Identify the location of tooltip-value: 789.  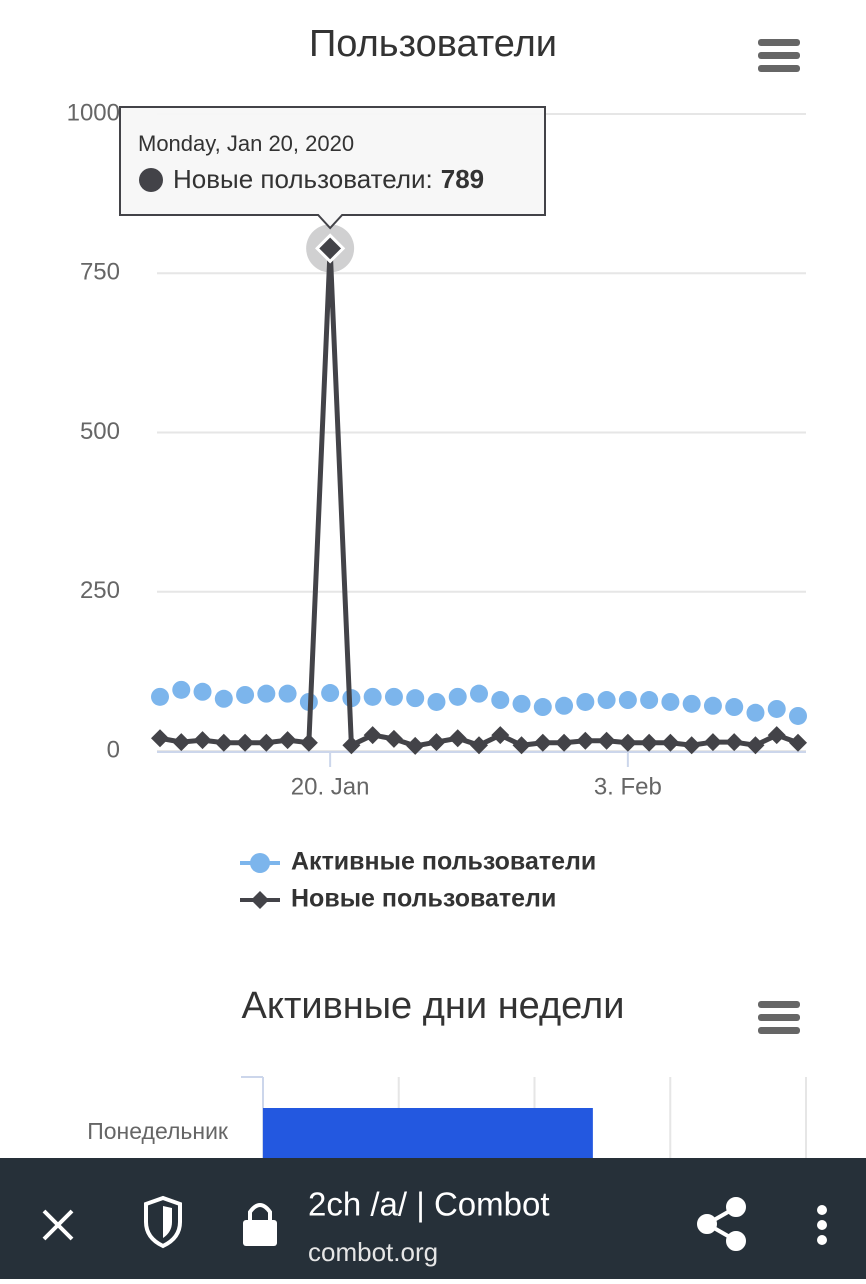
(462, 179).